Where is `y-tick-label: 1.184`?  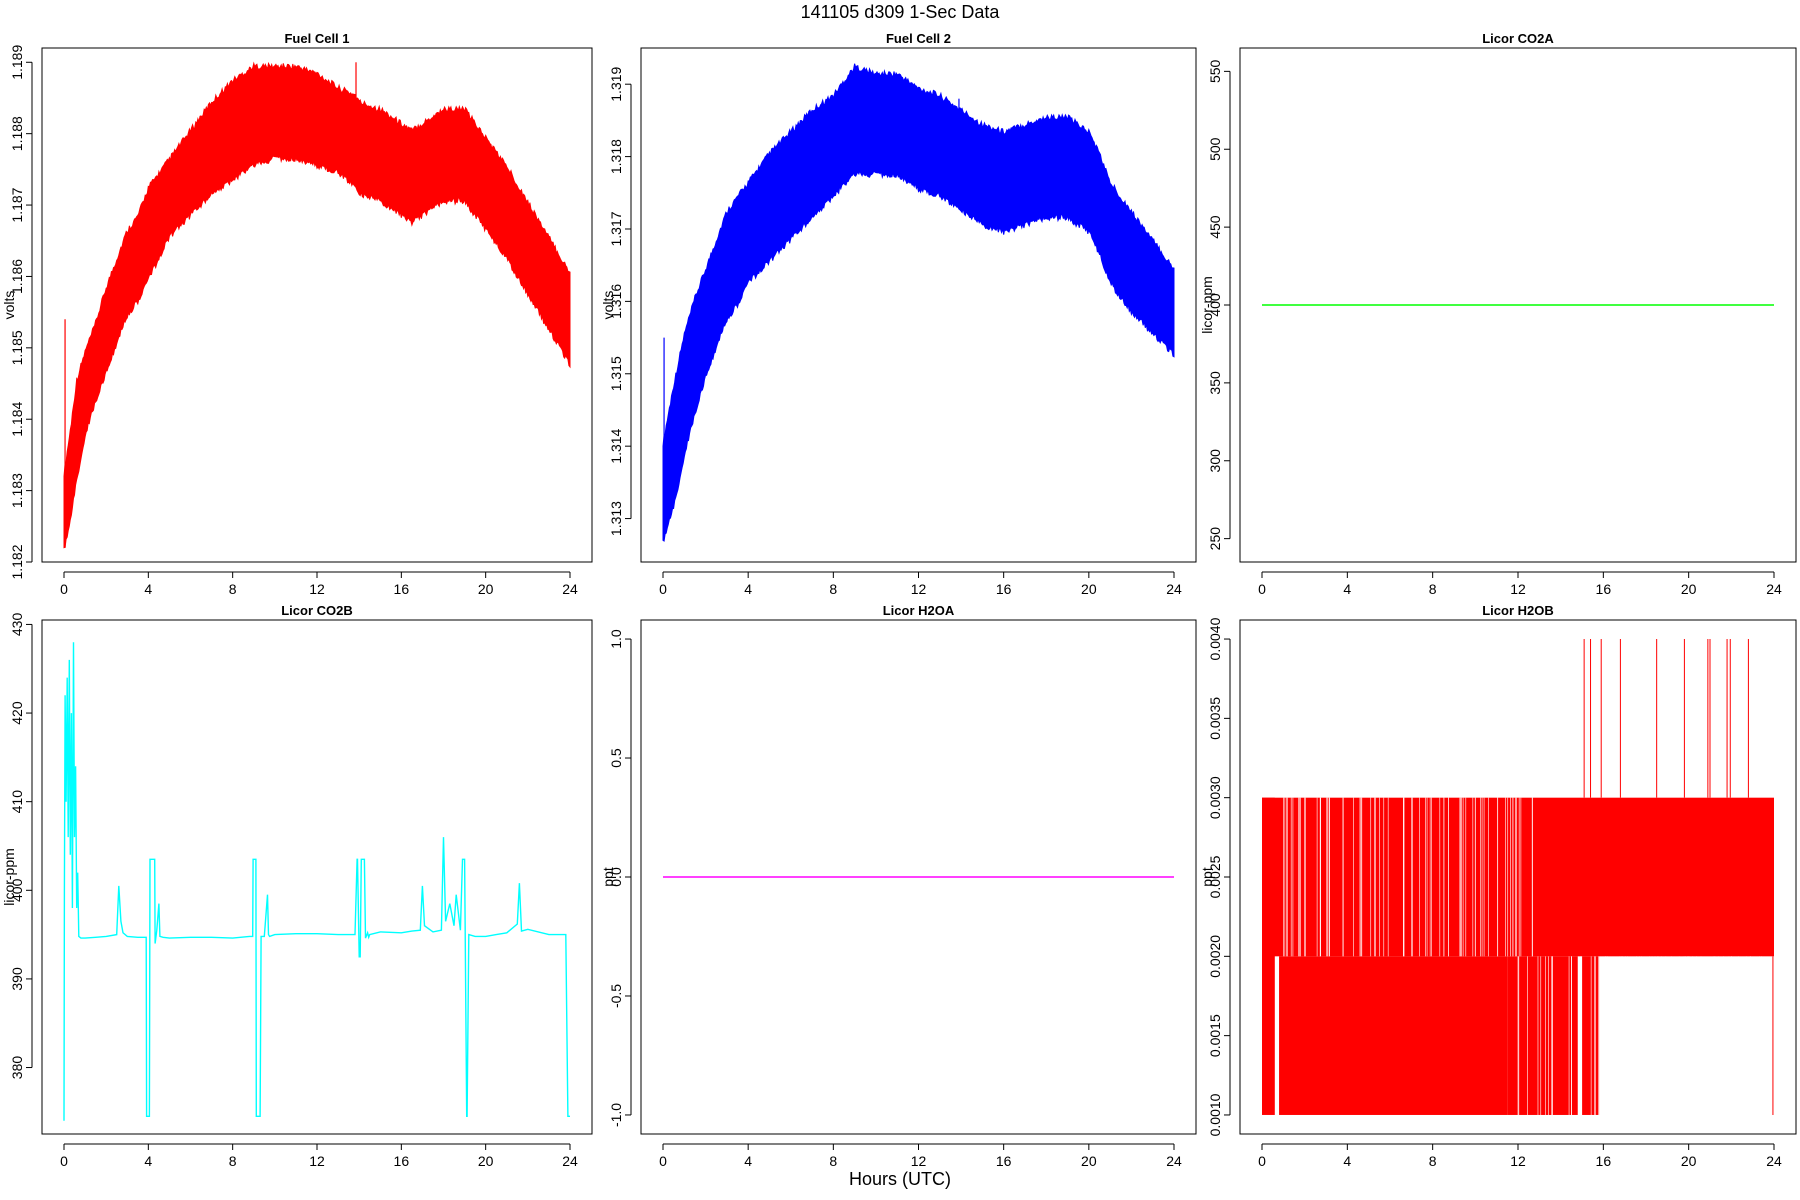
y-tick-label: 1.184 is located at coordinates (17, 418).